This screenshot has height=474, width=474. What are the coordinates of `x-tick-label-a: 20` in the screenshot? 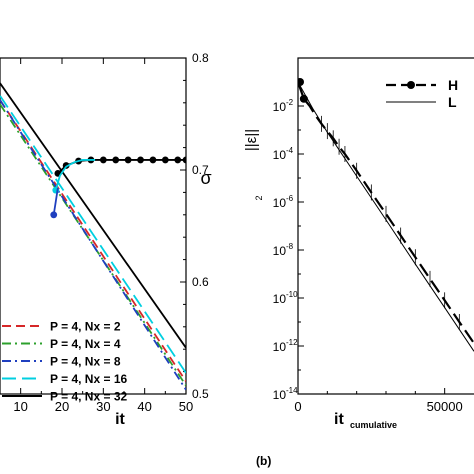 It's located at (62, 406).